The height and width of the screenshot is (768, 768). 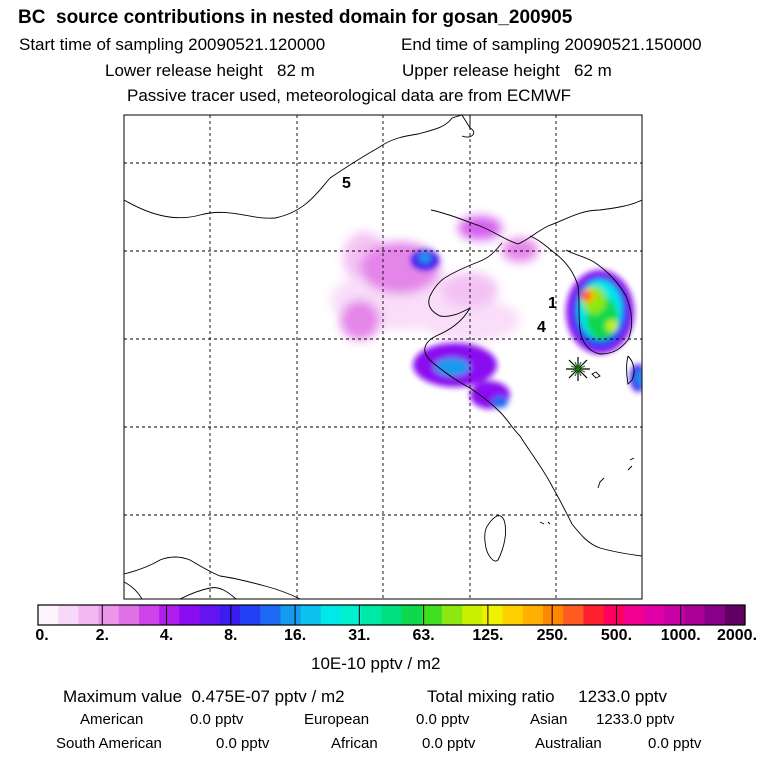 I want to click on star-burst-icon, so click(x=578, y=369).